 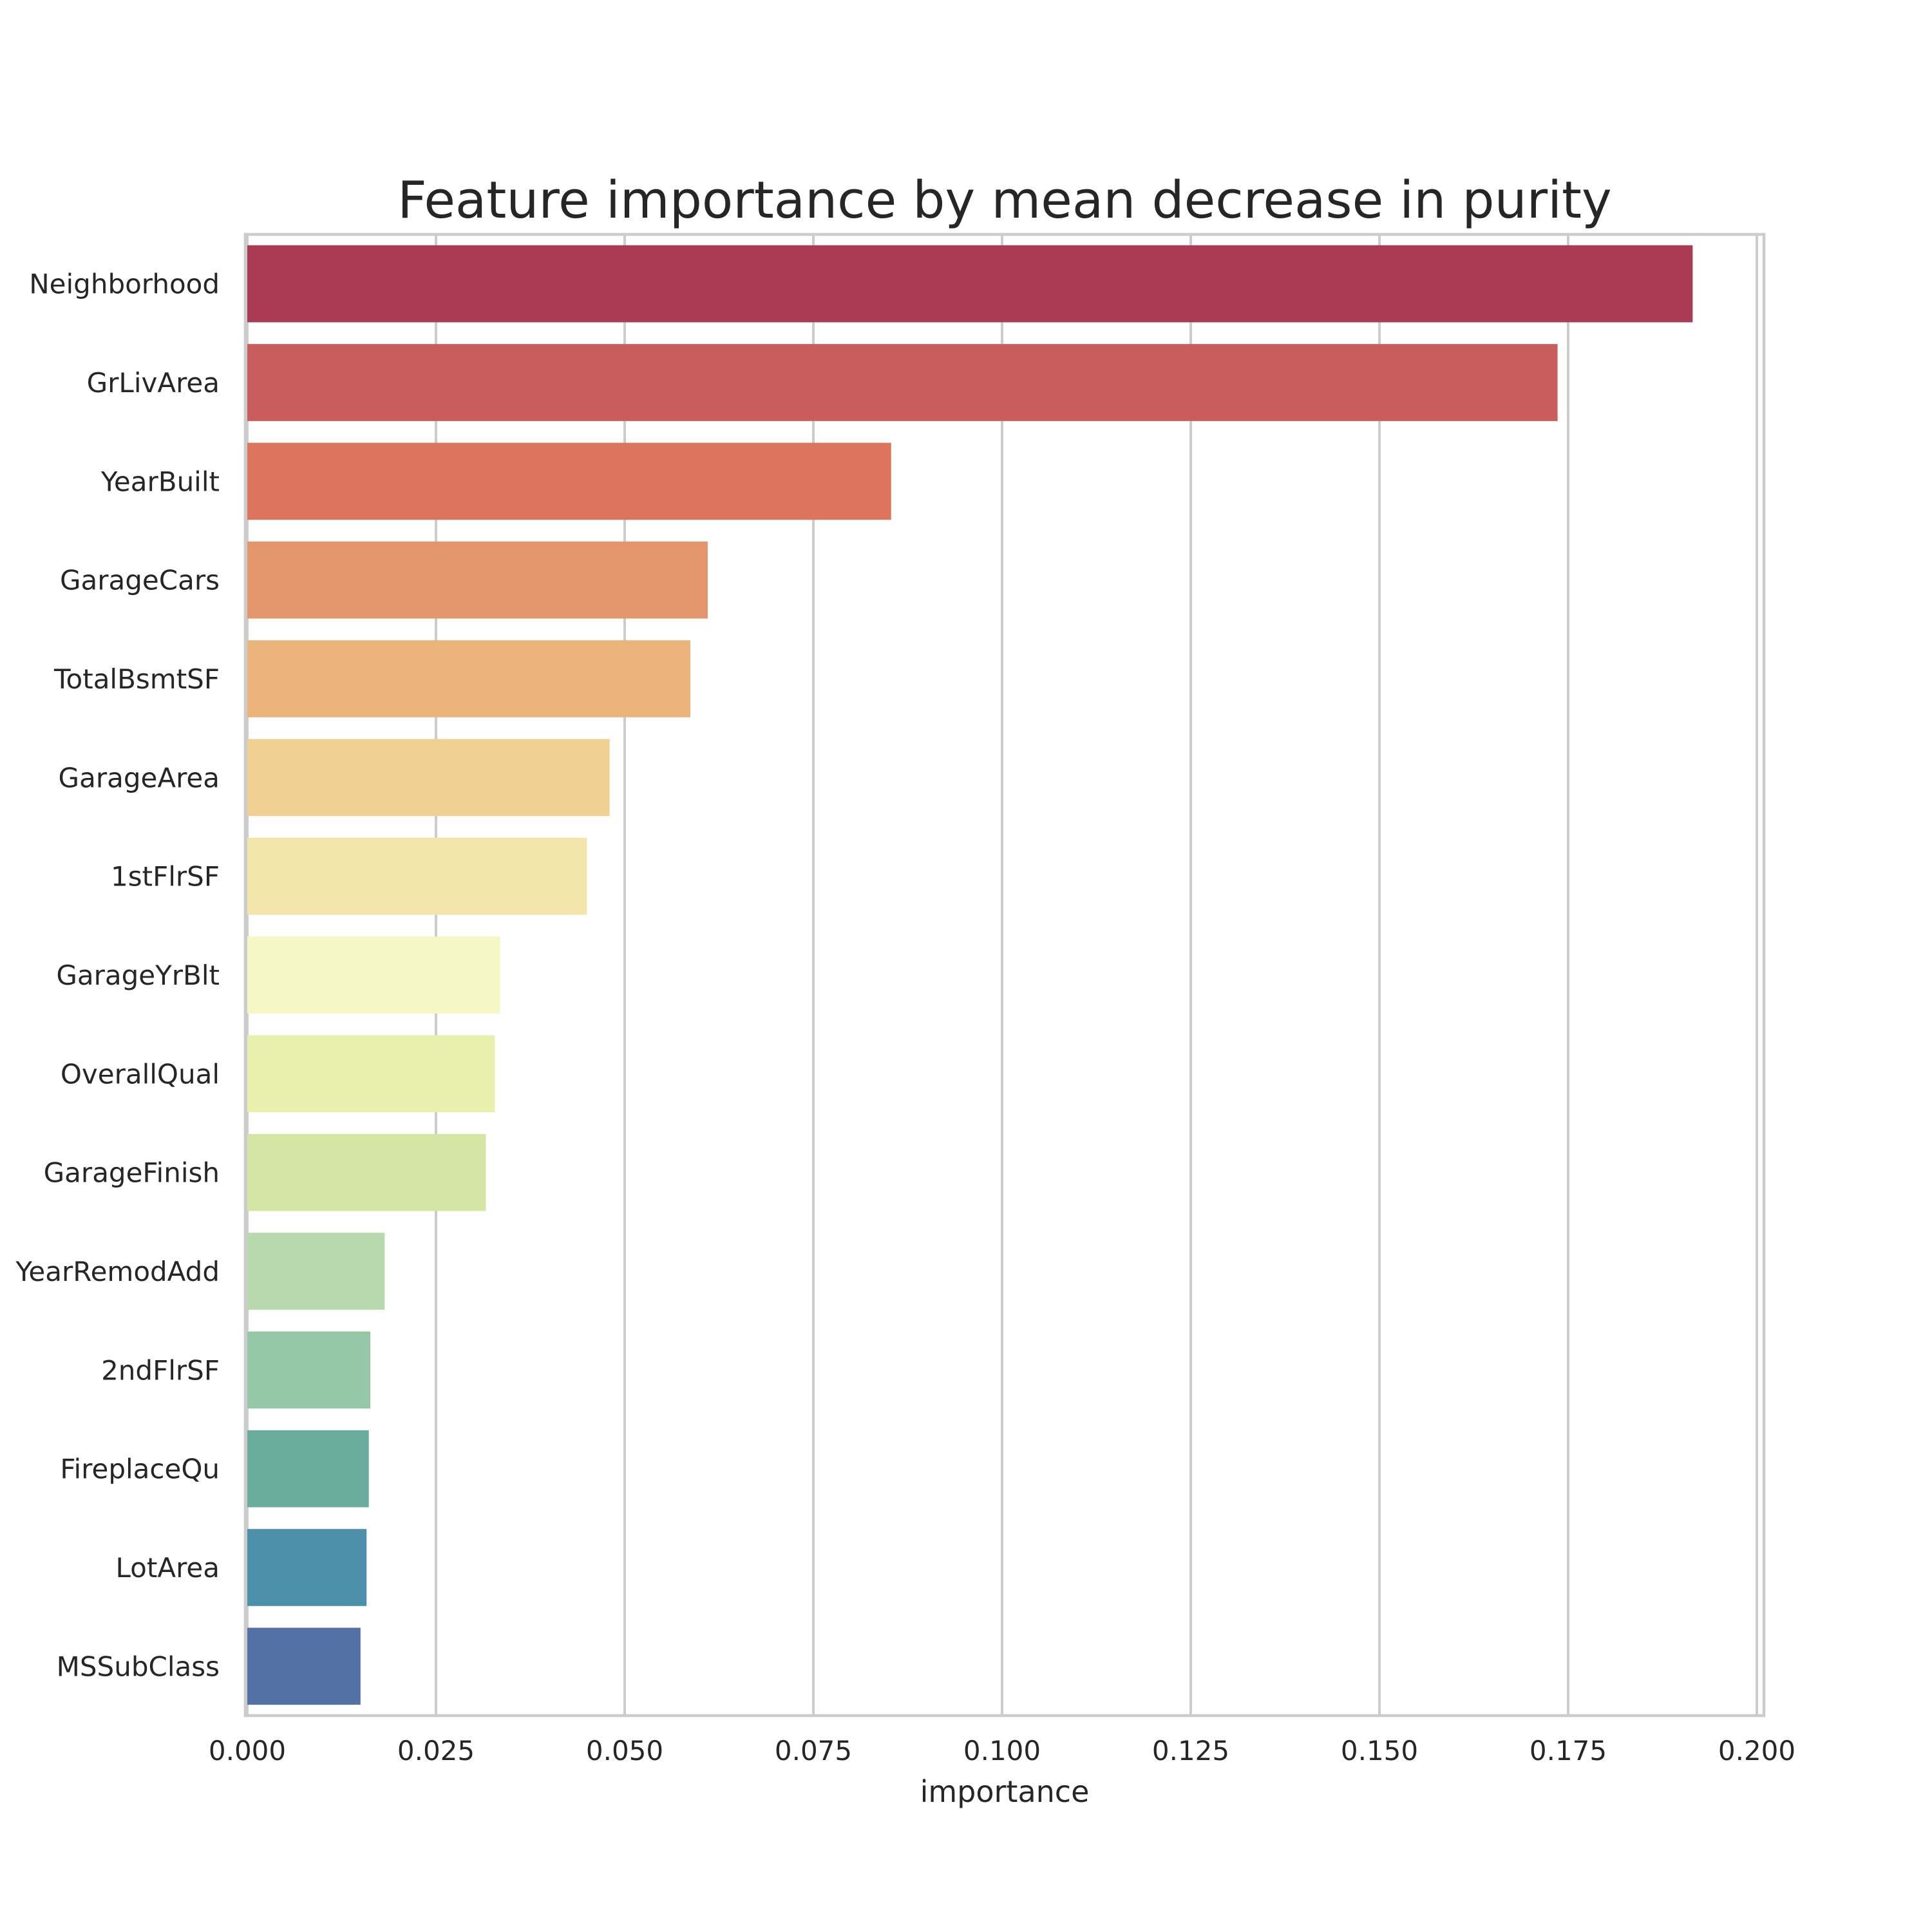 What do you see at coordinates (132, 1173) in the screenshot?
I see `y-tick-label: GarageFinish` at bounding box center [132, 1173].